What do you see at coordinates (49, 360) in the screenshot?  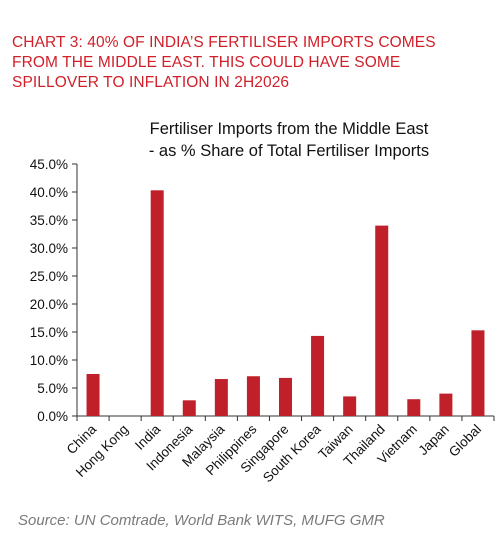 I see `y-tick-label: 10.0%` at bounding box center [49, 360].